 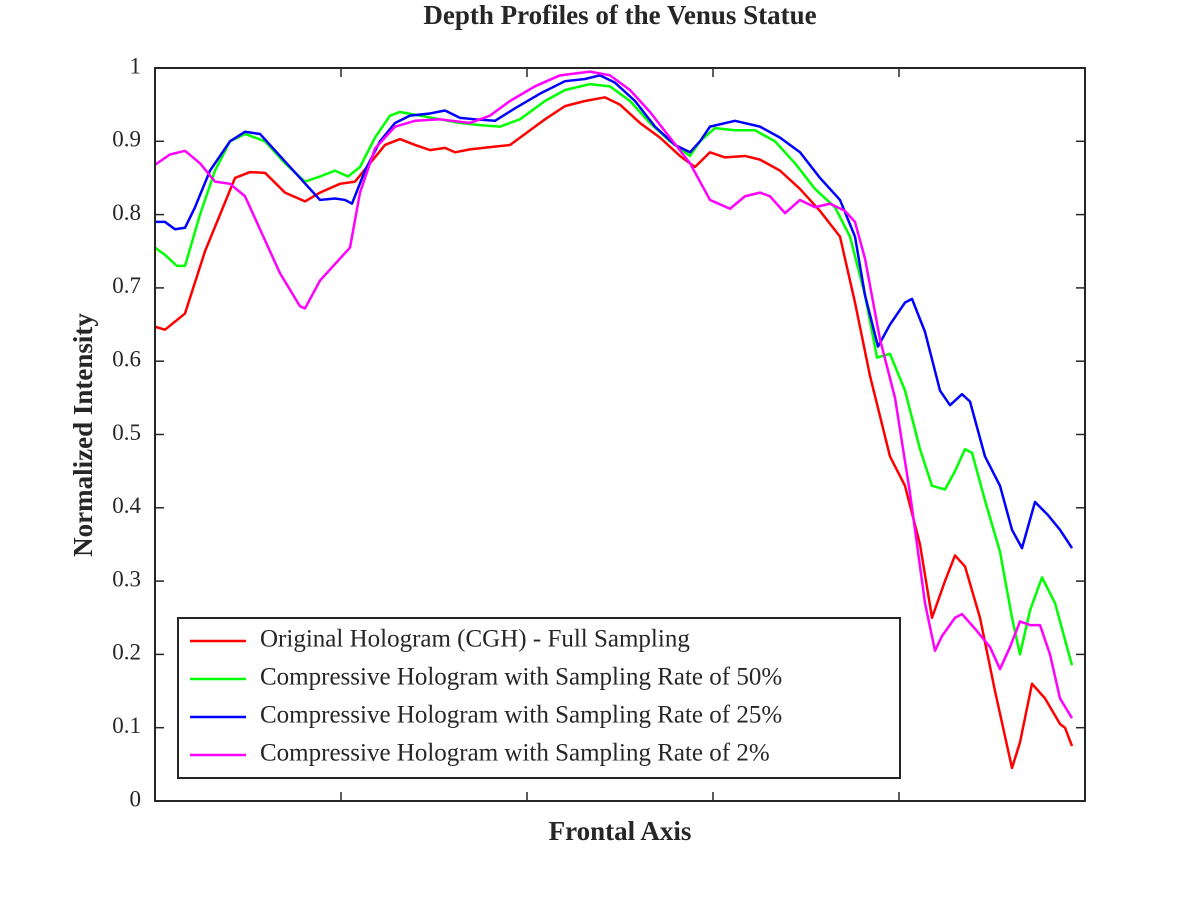 What do you see at coordinates (475, 639) in the screenshot?
I see `legend-label: Original Hologram (CGH) - Full Sampling` at bounding box center [475, 639].